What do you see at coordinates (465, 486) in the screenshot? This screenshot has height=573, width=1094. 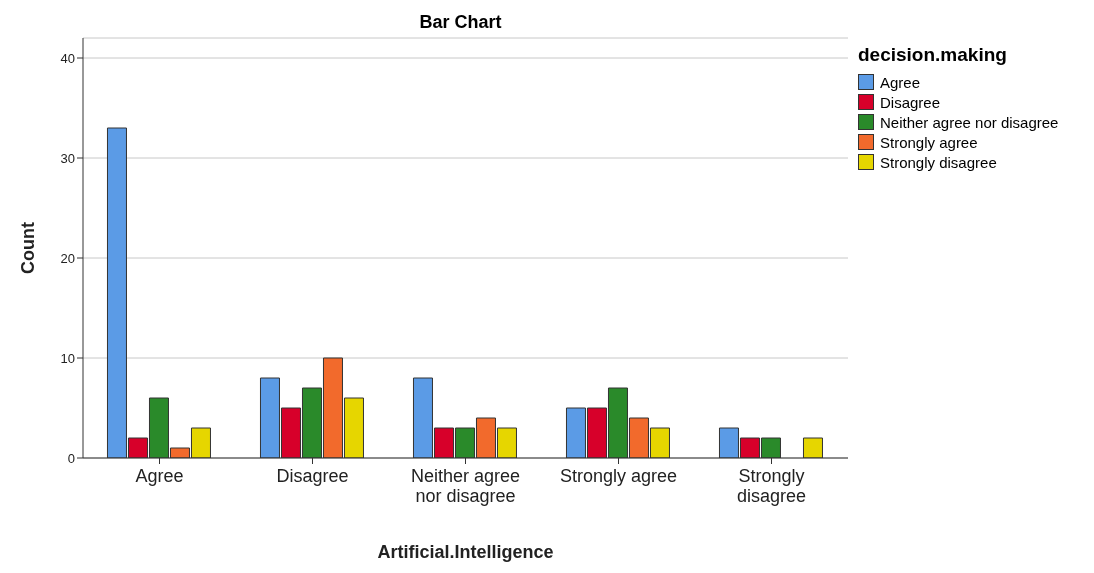 I see `x-tick-label: Neither agree nor disagree` at bounding box center [465, 486].